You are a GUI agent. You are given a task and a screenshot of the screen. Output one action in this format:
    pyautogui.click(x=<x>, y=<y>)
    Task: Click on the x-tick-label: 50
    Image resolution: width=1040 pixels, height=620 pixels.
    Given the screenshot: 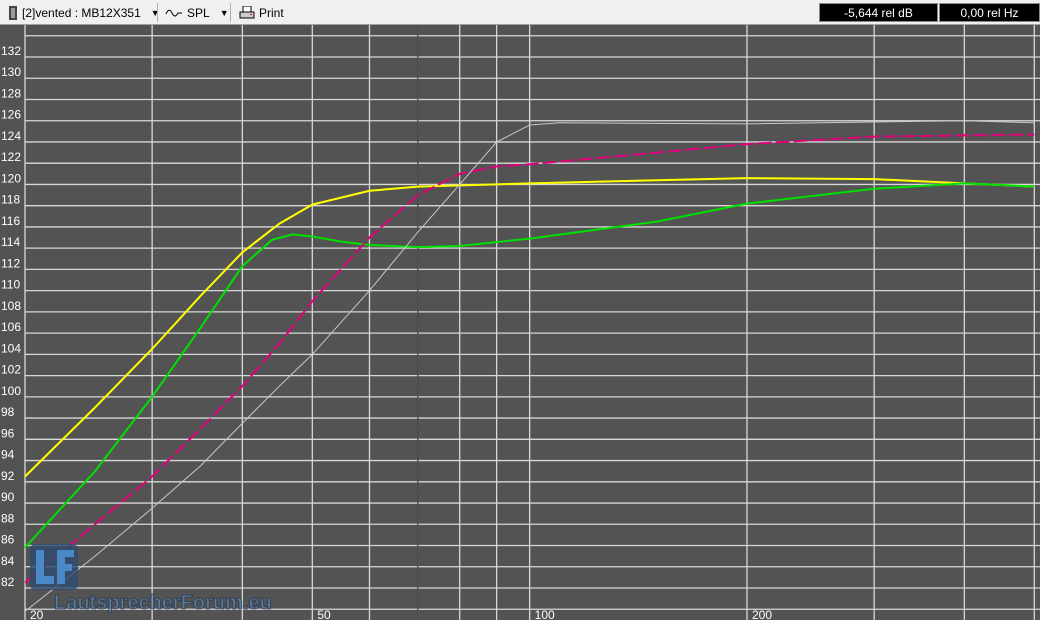 What is the action you would take?
    pyautogui.click(x=324, y=614)
    